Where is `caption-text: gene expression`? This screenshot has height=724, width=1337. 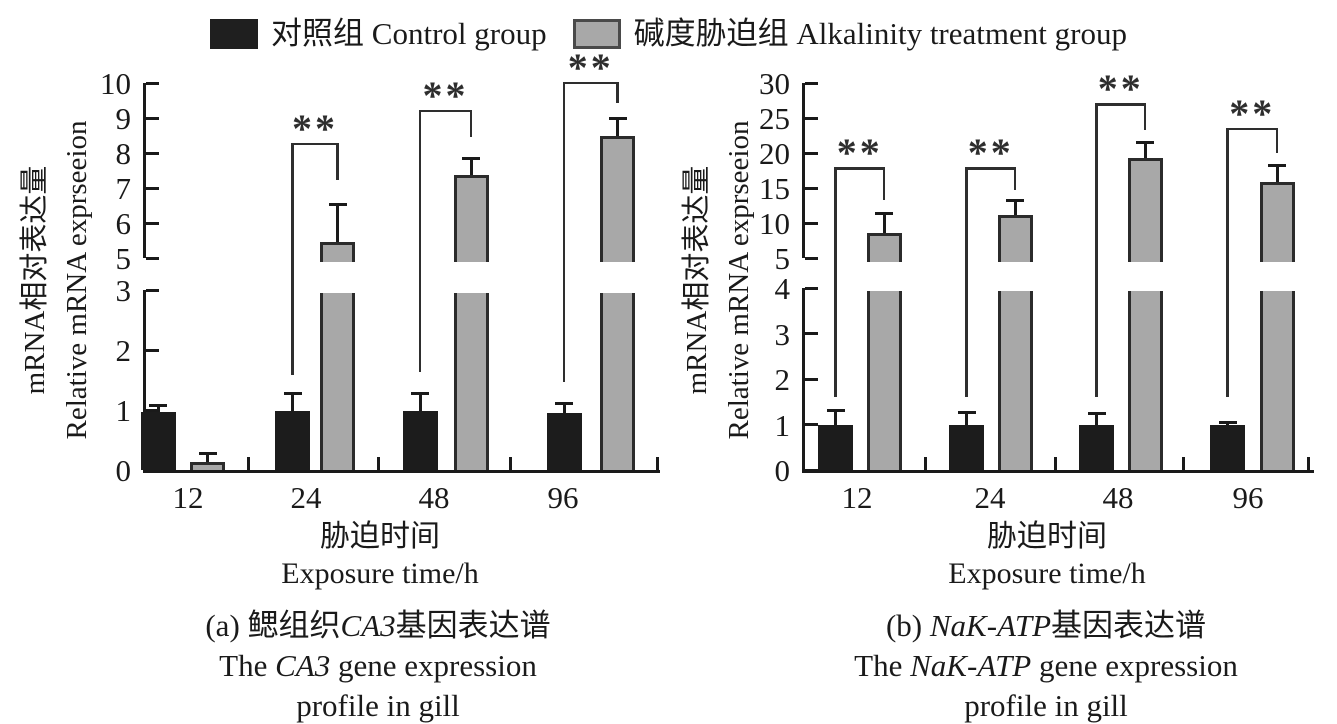 caption-text: gene expression is located at coordinates (1134, 665).